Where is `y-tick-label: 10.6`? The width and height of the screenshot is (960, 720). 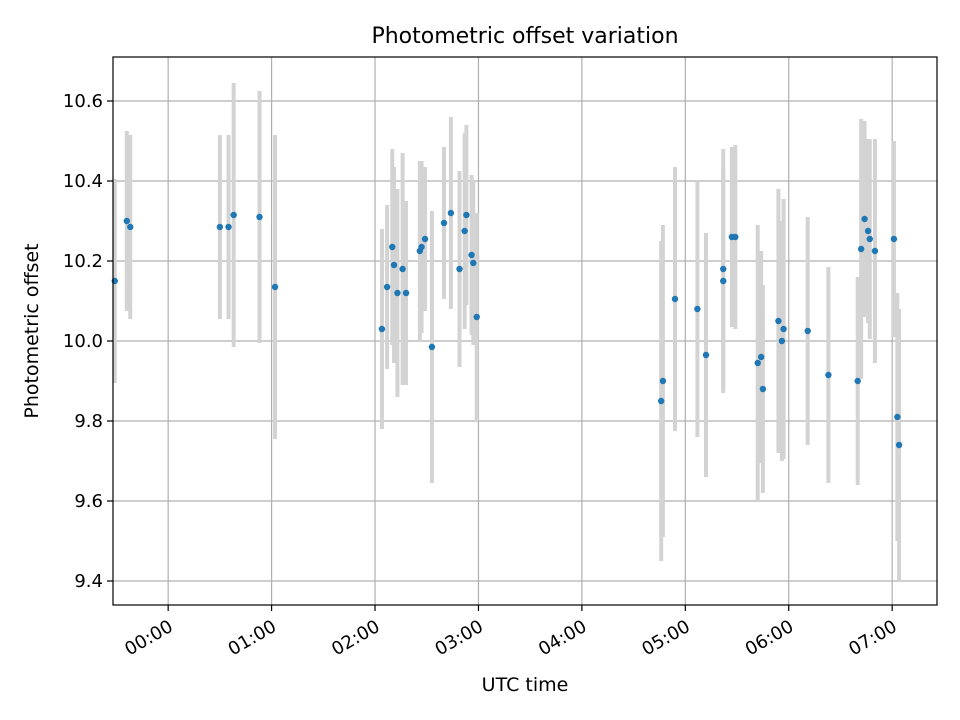
y-tick-label: 10.6 is located at coordinates (83, 101).